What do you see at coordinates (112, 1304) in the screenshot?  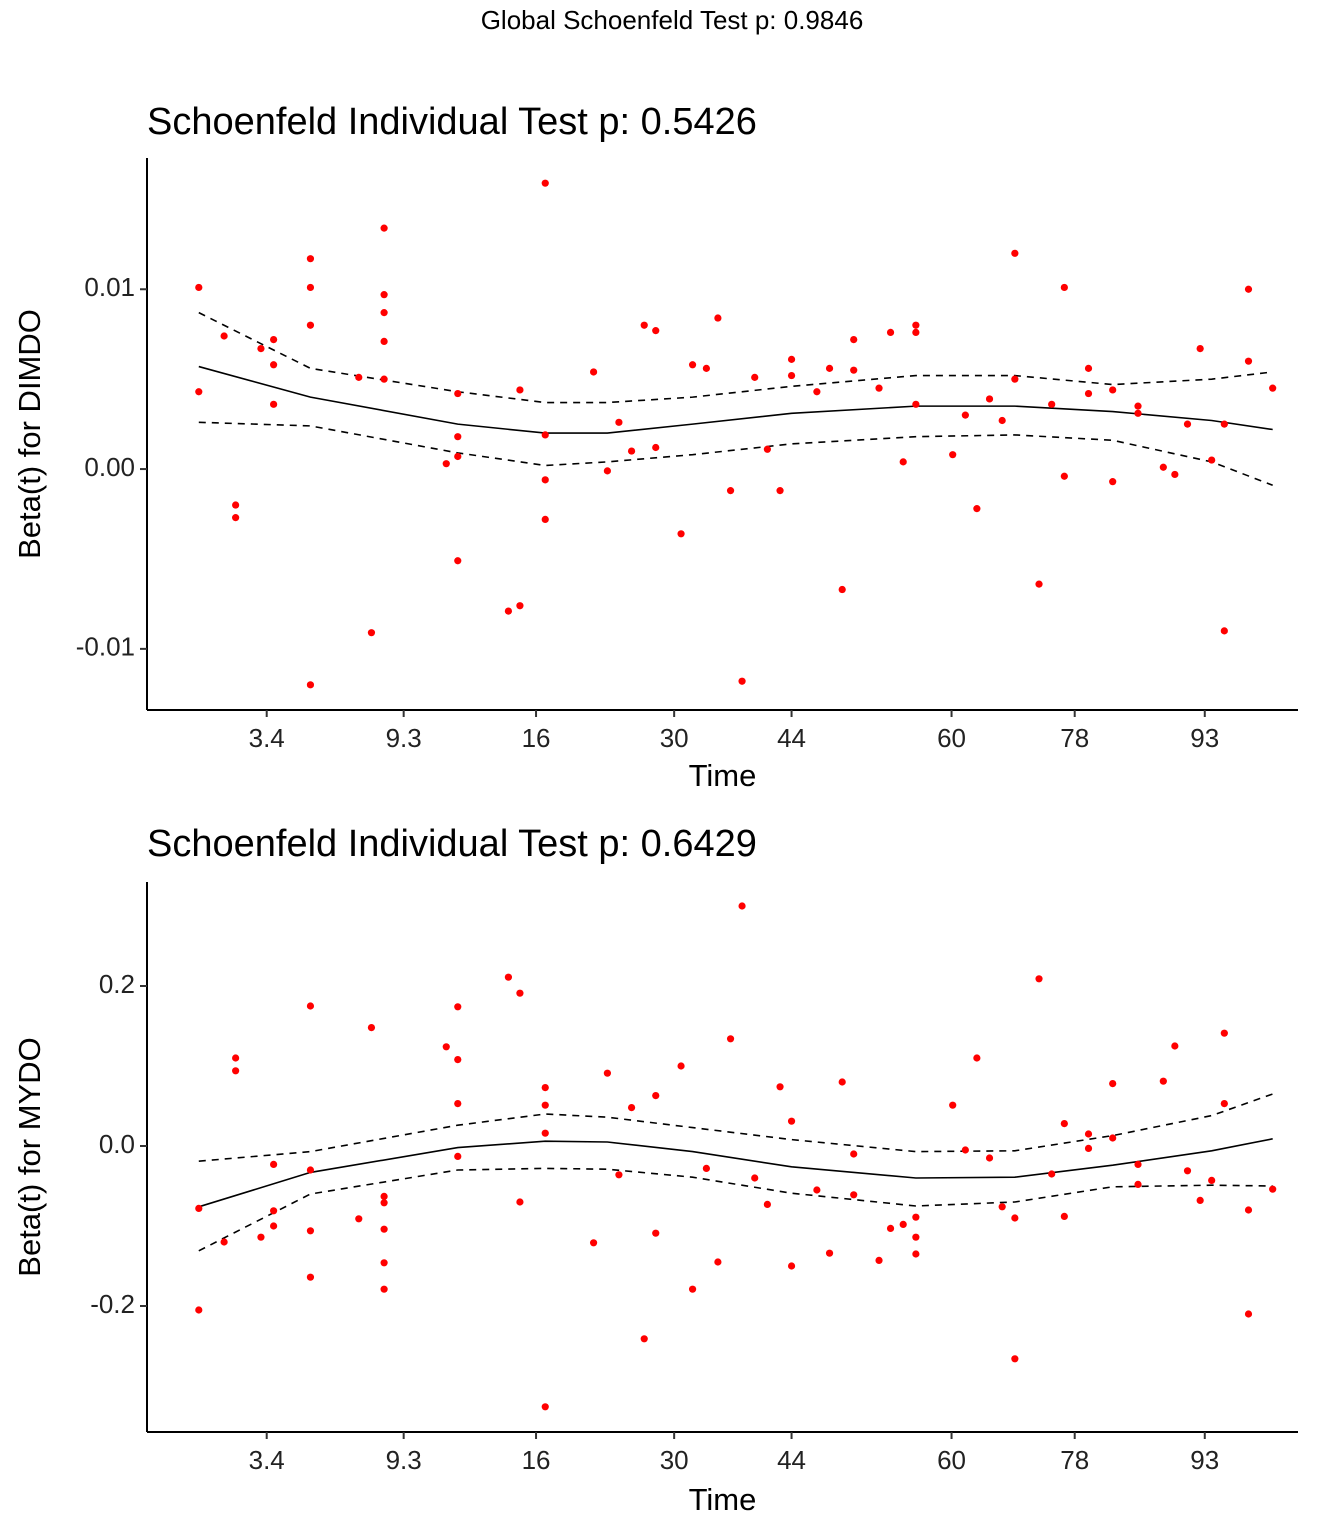 I see `y-tick-label: -0.2` at bounding box center [112, 1304].